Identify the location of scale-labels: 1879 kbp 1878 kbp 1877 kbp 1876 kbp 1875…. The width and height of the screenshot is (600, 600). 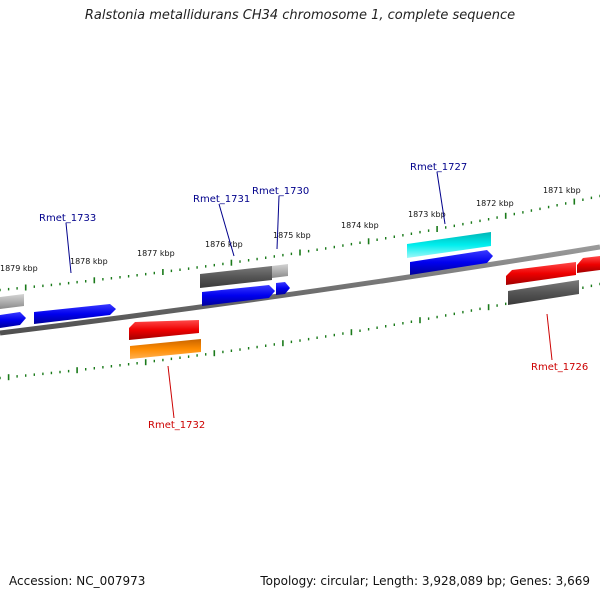
(290, 229).